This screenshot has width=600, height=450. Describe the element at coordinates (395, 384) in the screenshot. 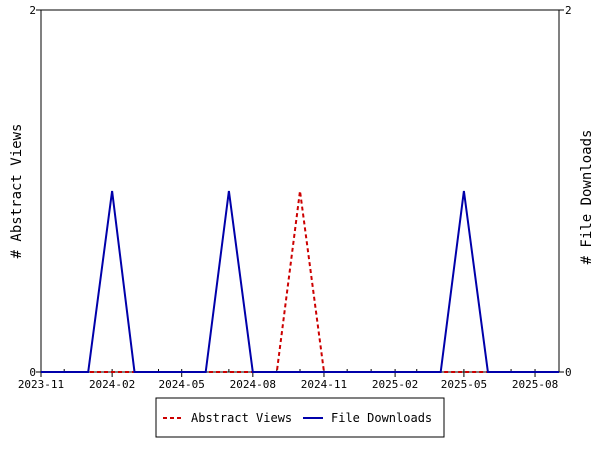

I see `x-tick-label: 2025-02` at that location.